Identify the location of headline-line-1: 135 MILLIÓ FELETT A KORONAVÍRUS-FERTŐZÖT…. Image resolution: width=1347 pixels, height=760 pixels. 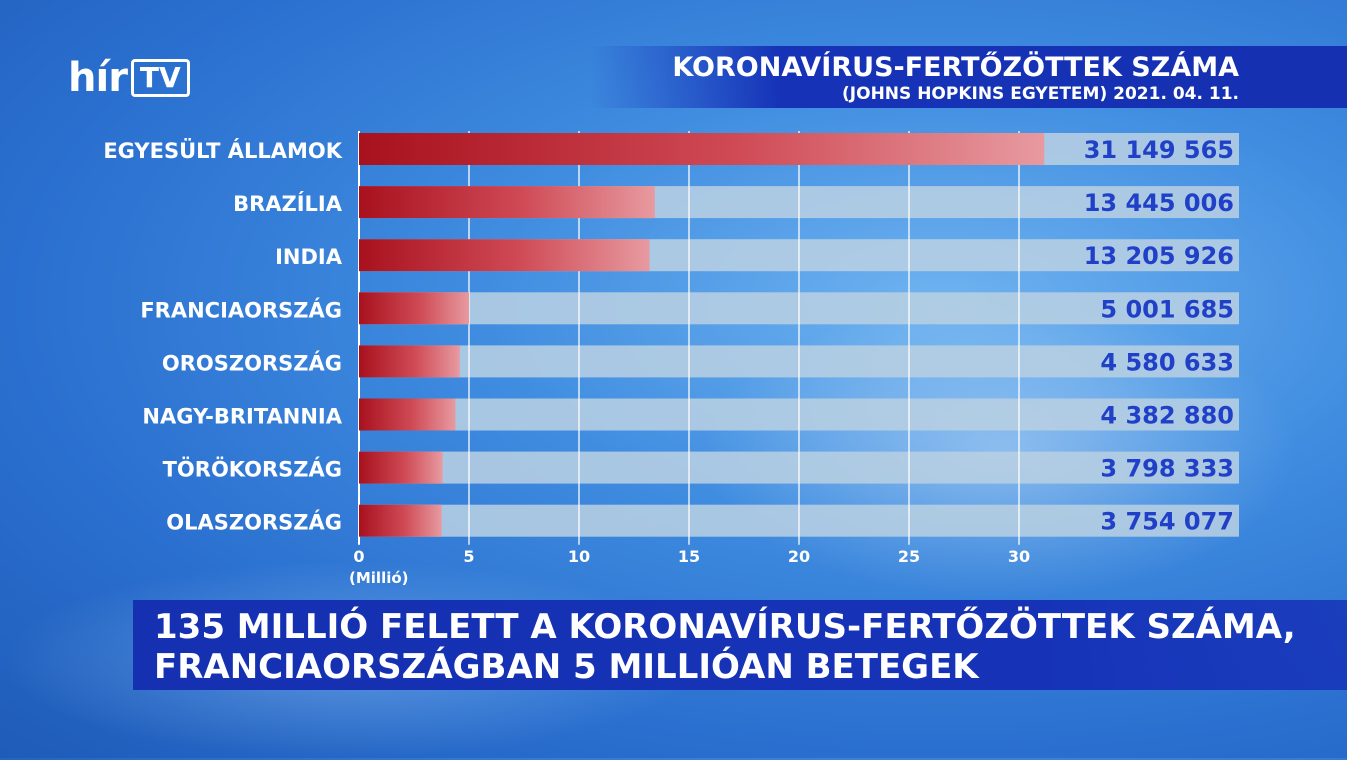
(725, 627).